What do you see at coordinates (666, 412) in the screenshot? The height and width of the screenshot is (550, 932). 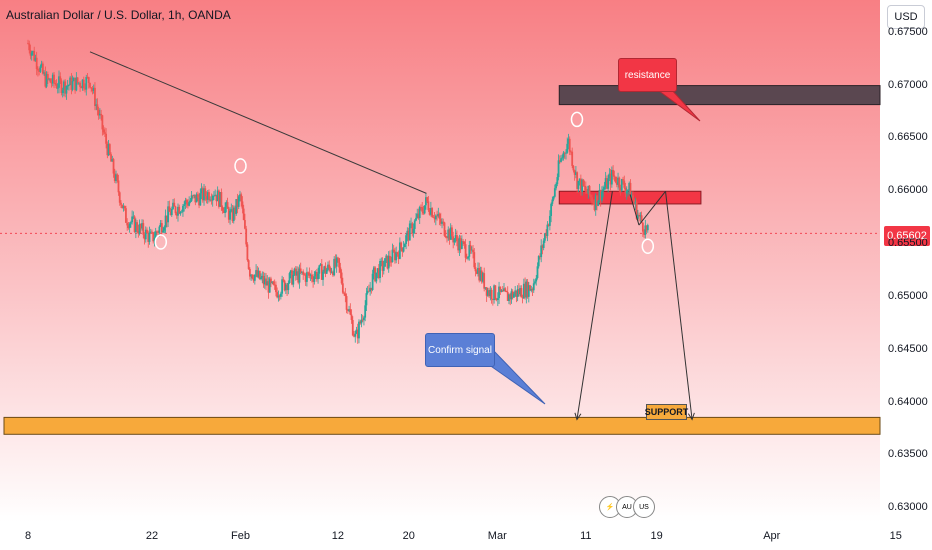 I see `support-label: SUPPORT` at bounding box center [666, 412].